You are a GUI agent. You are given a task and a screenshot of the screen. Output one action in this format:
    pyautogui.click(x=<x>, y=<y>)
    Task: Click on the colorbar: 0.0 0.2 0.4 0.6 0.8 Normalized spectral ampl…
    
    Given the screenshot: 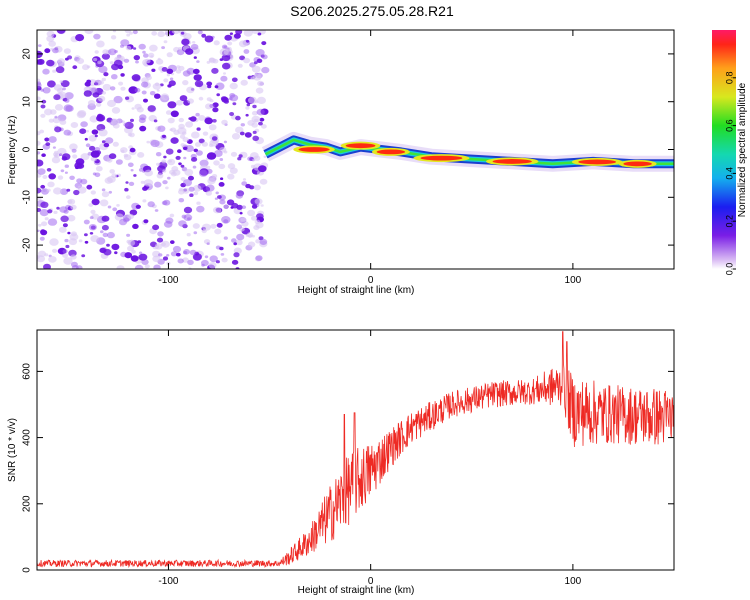 What is the action you would take?
    pyautogui.click(x=730, y=152)
    